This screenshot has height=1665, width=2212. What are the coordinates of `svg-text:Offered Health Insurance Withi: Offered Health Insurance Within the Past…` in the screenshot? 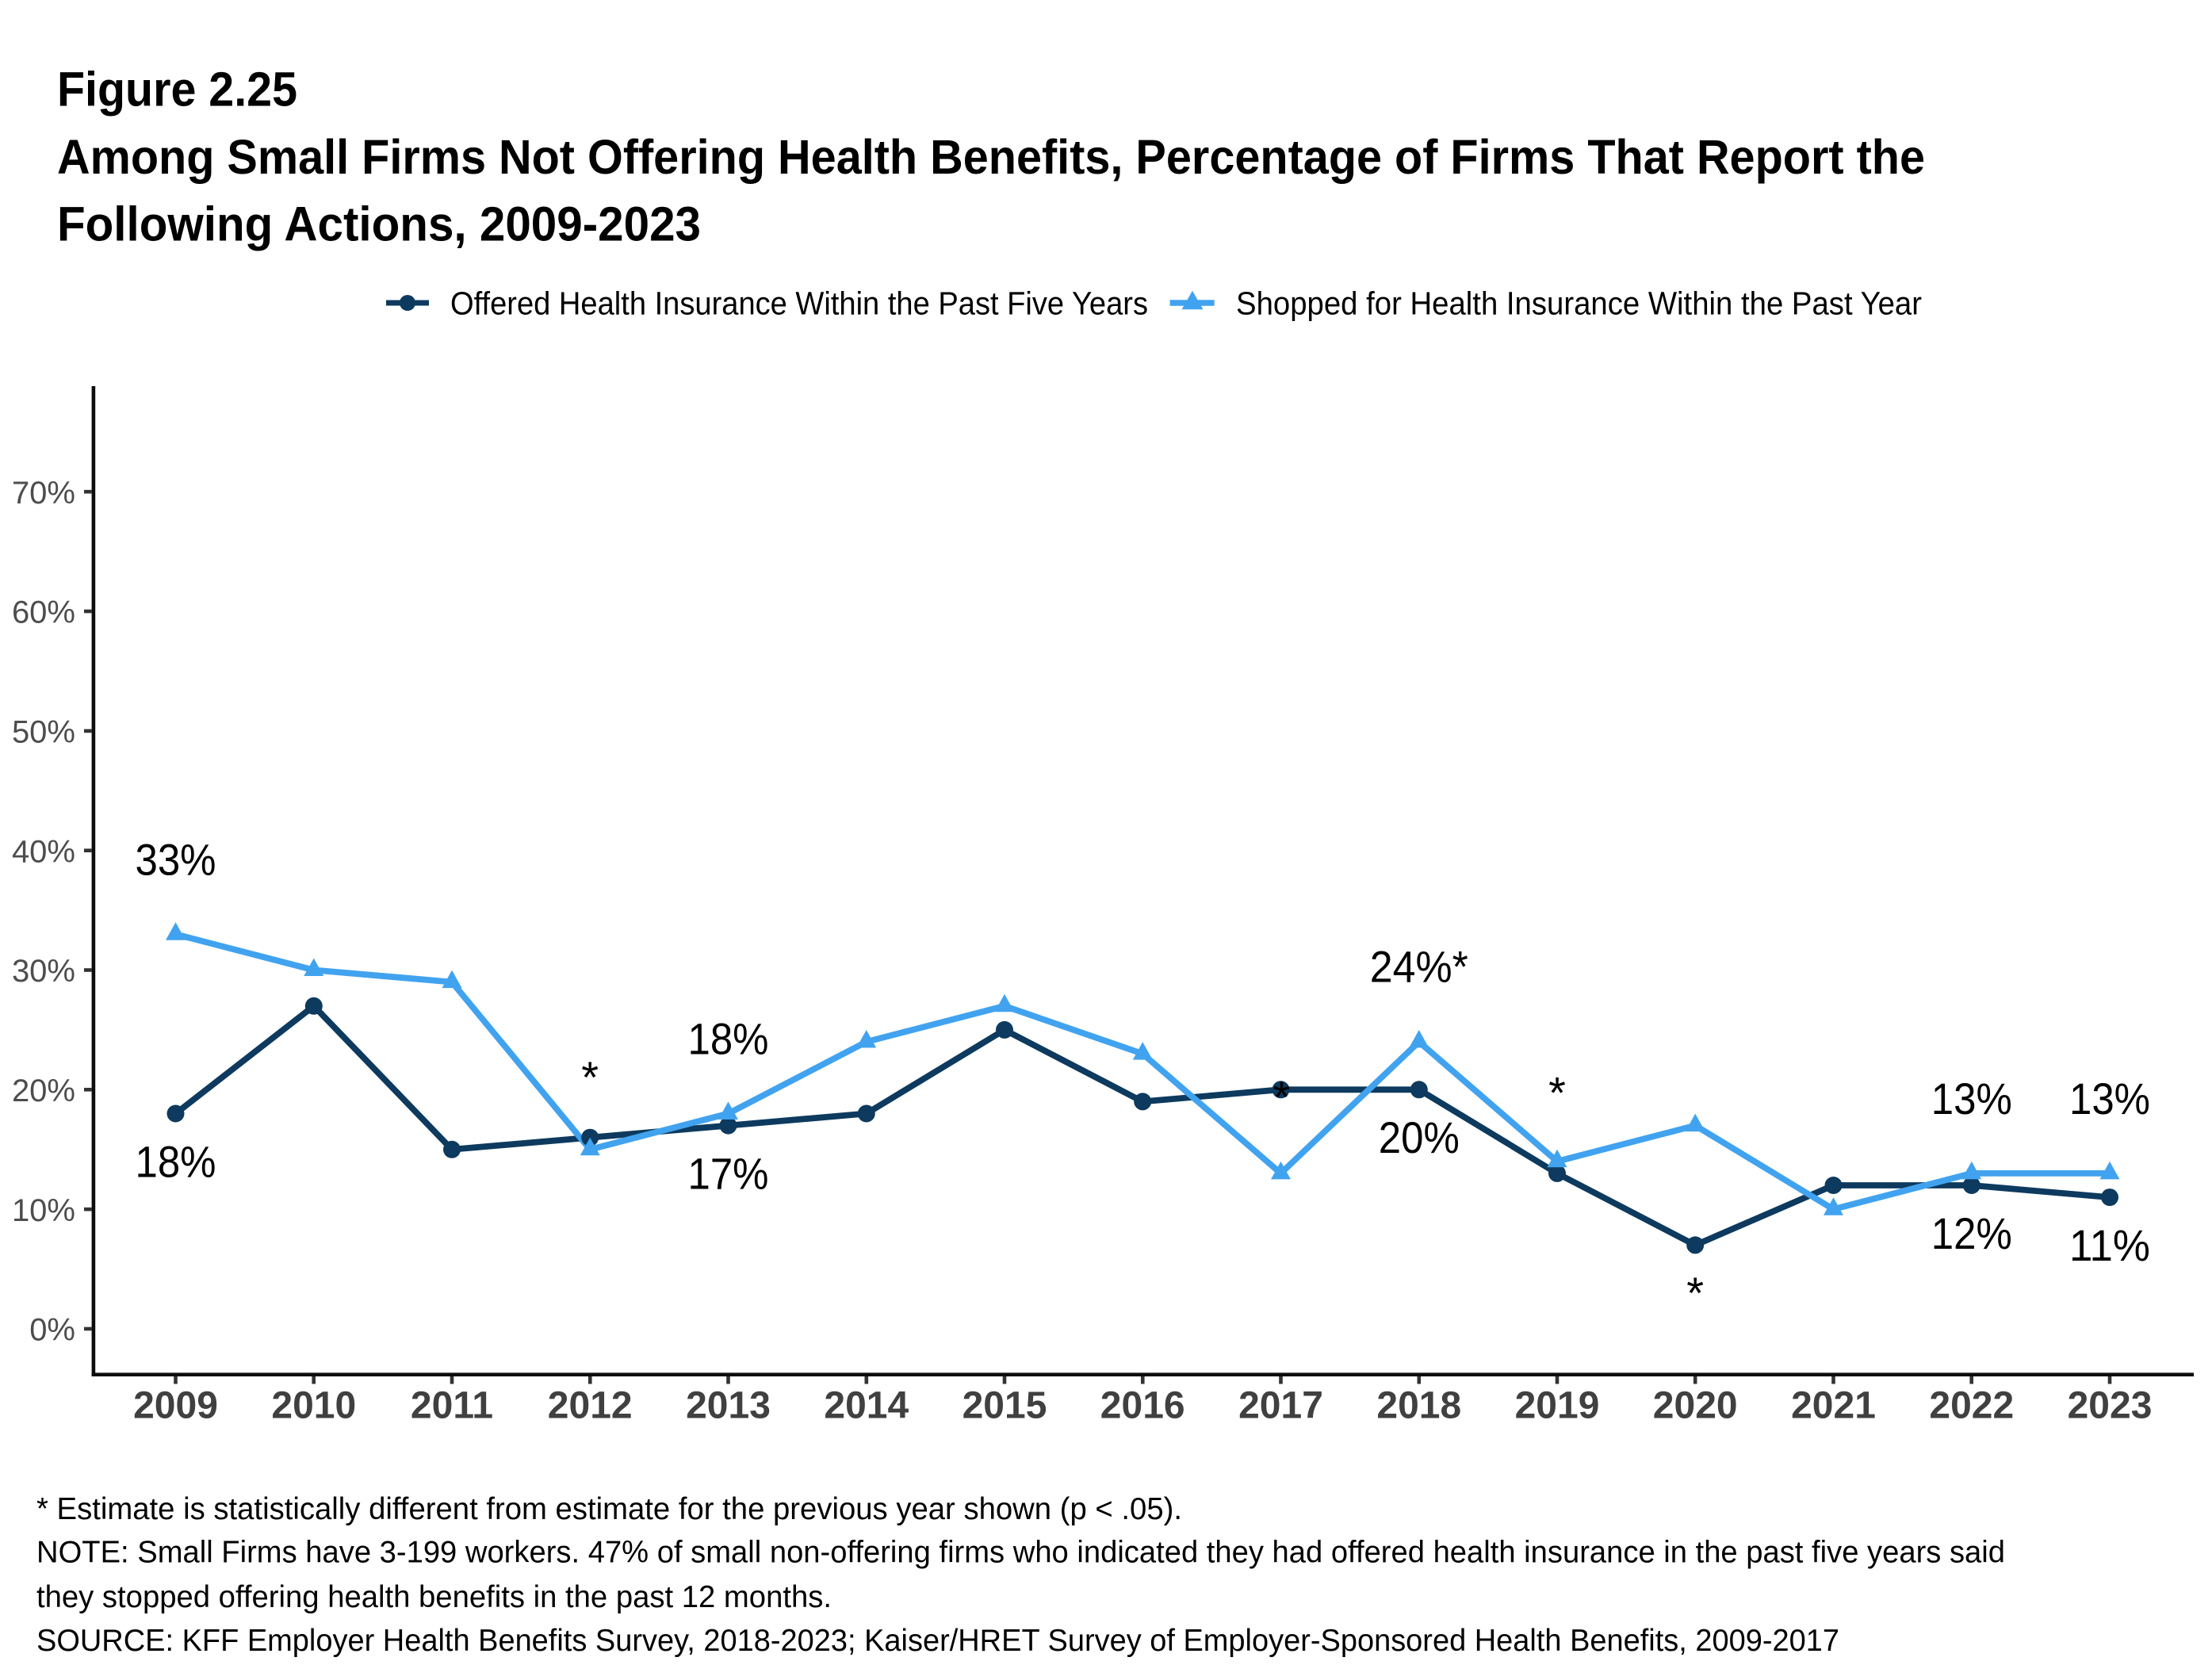 It's located at (799, 303).